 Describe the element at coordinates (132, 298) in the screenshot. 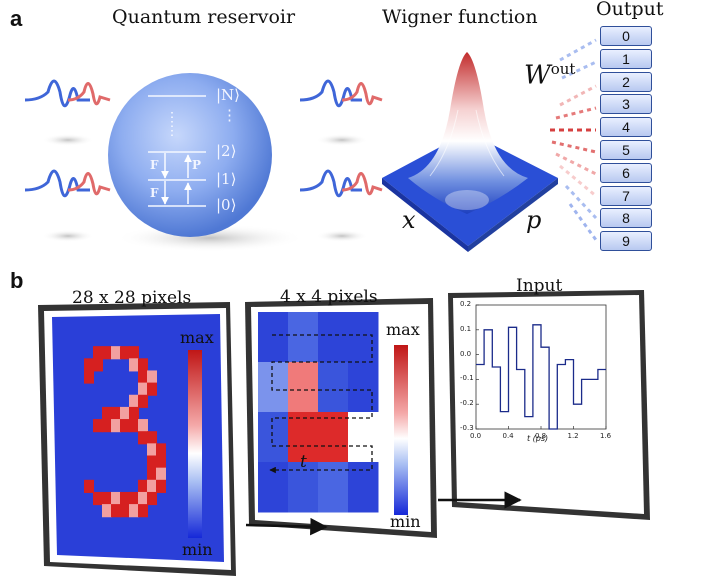

I see `frame1-title: 28 x 28 pixels` at that location.